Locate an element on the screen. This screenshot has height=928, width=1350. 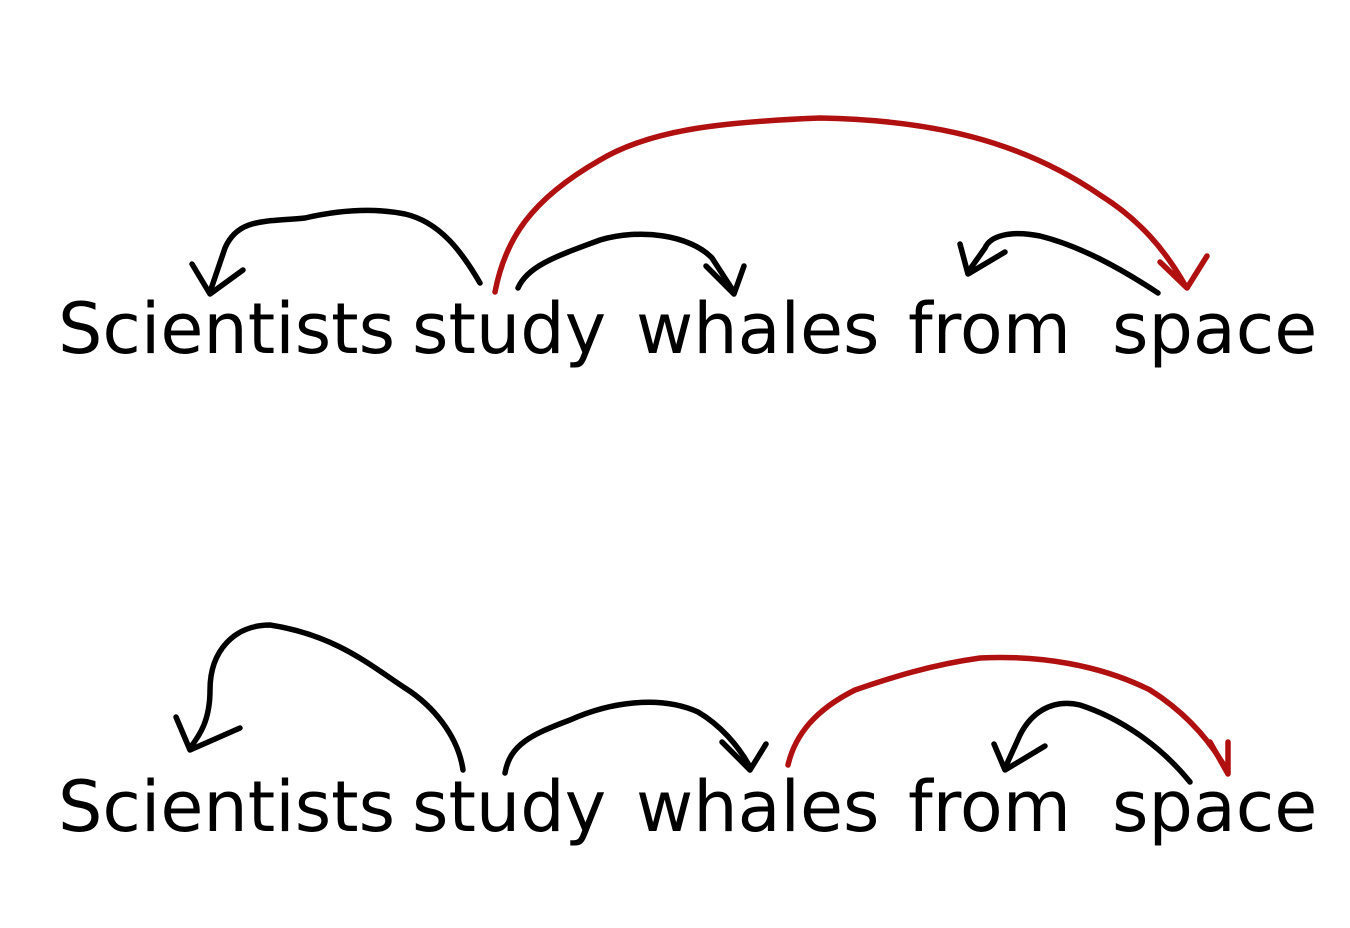
arc-whales-to-space is located at coordinates (1008, 715).